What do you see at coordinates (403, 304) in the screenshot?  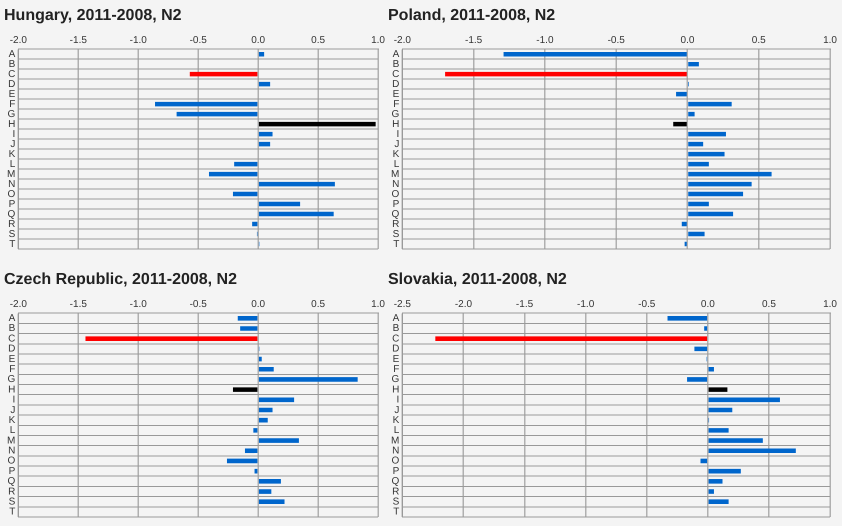 I see `x-tick-label: -2.5` at bounding box center [403, 304].